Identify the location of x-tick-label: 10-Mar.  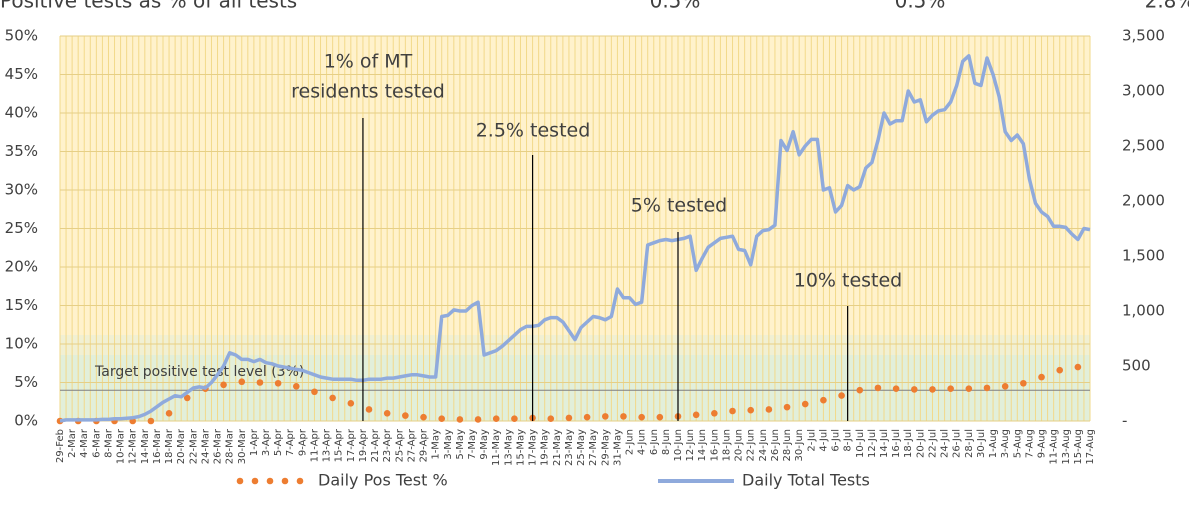
(121, 446).